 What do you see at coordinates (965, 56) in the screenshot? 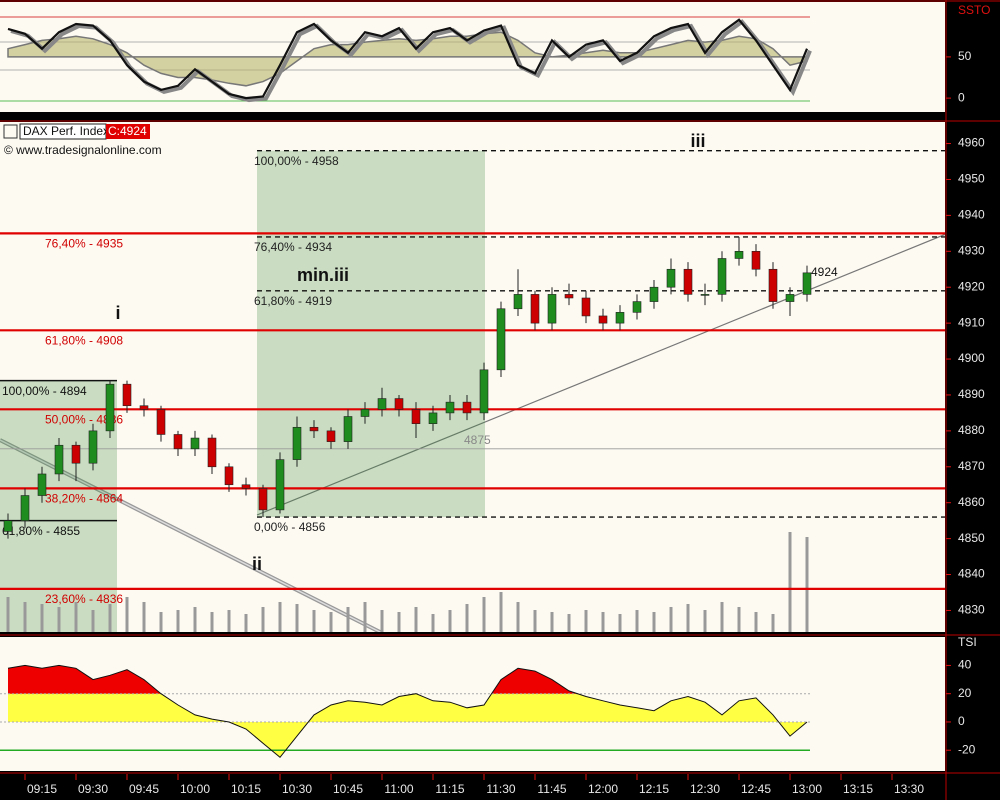
I see `y-tick-label: 50` at bounding box center [965, 56].